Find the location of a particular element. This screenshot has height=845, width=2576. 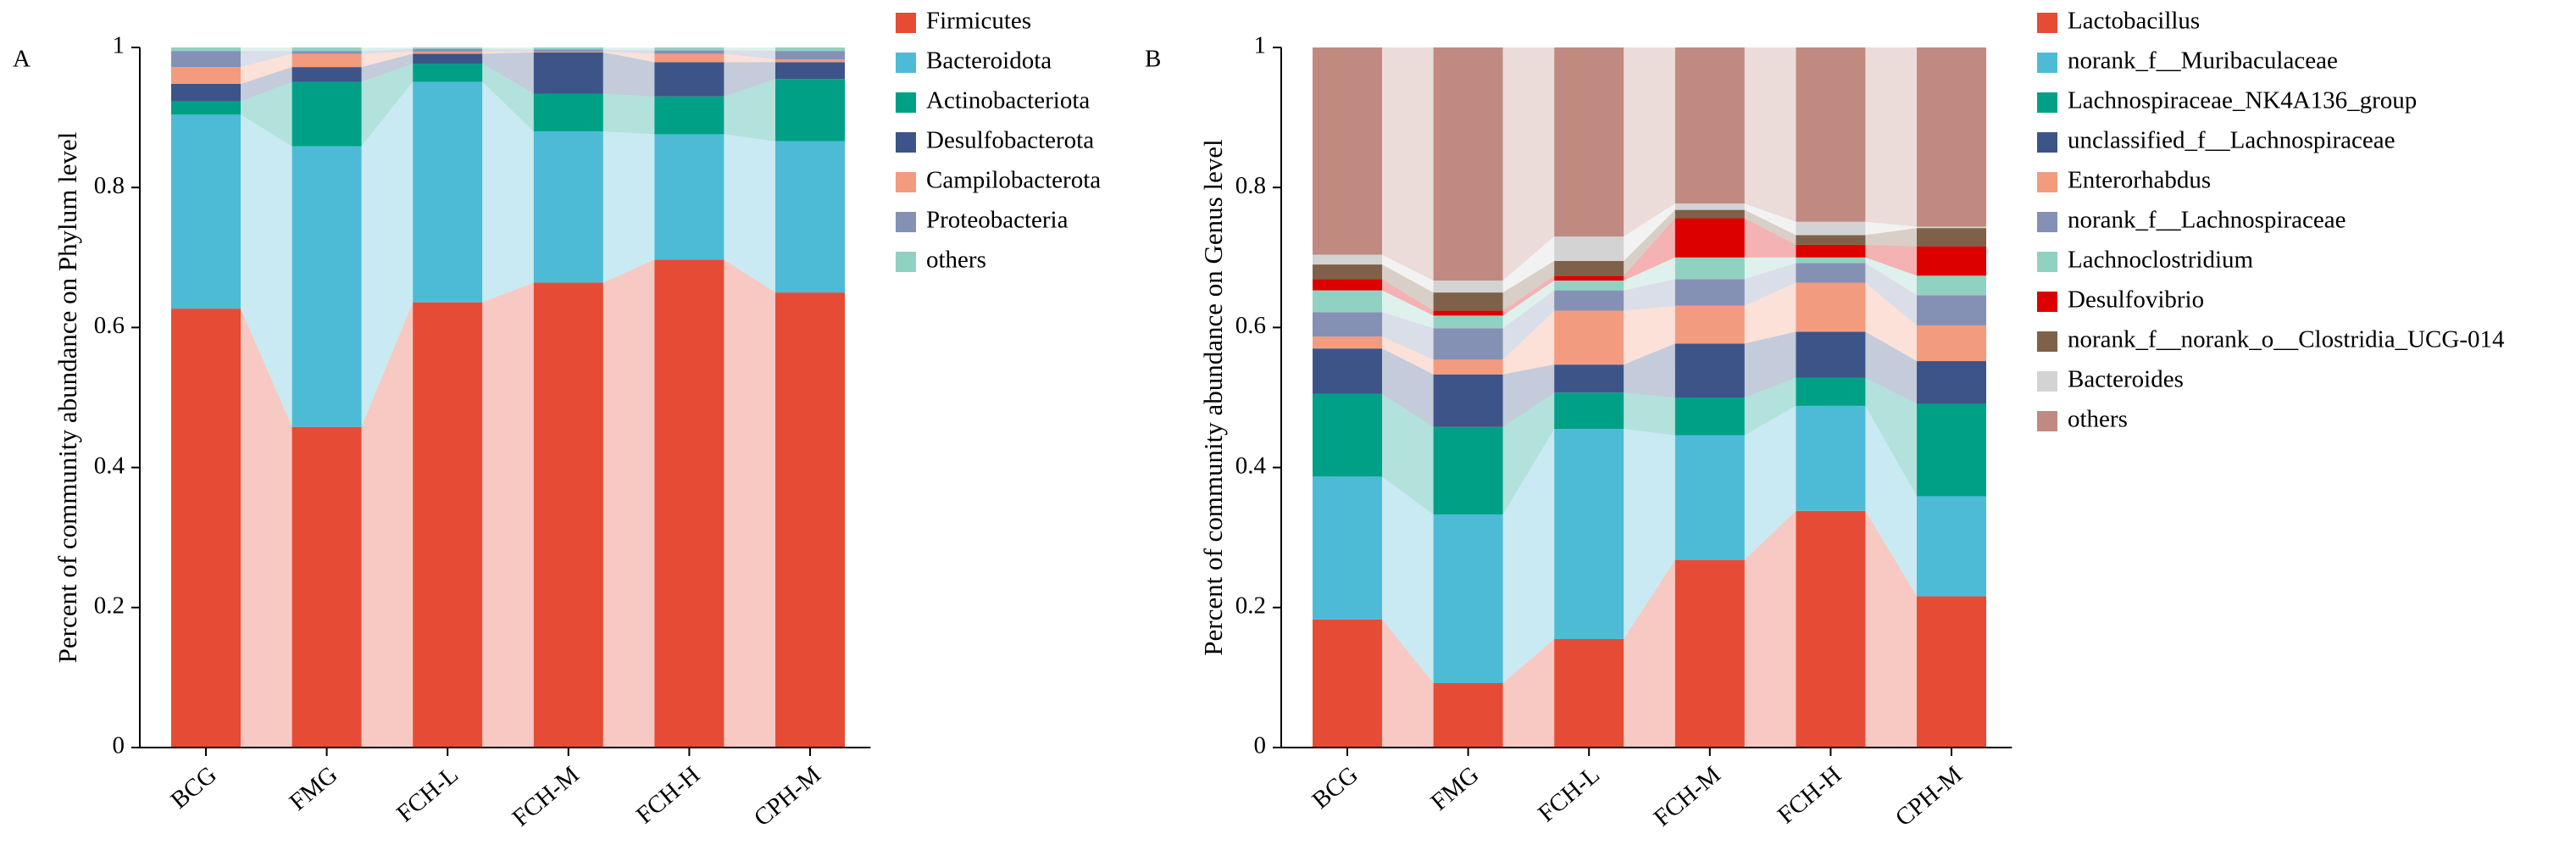

x-tick-label: FCH-H is located at coordinates (1809, 795).